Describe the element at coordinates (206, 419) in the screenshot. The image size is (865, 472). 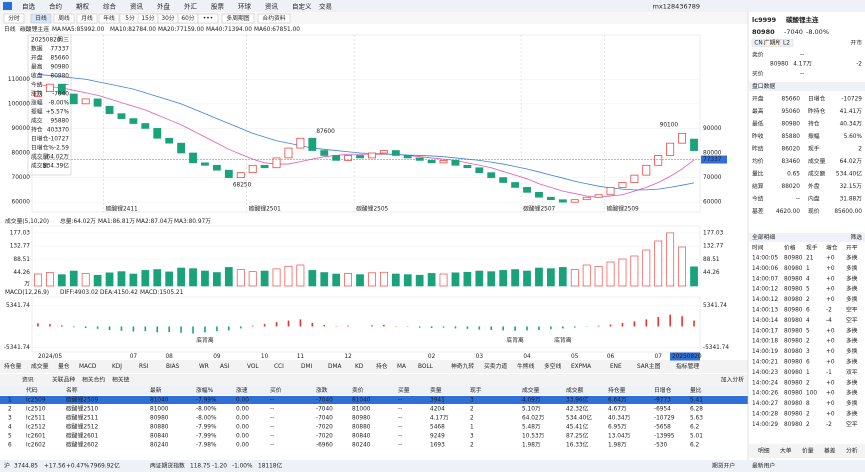
I see `table-cell: -8.00%` at that location.